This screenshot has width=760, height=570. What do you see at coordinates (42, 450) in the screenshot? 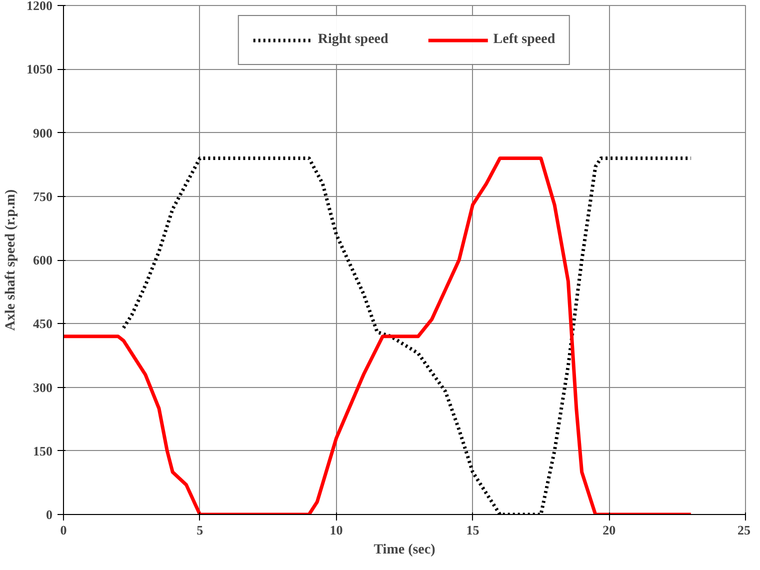
I see `y-tick-label: 150` at bounding box center [42, 450].